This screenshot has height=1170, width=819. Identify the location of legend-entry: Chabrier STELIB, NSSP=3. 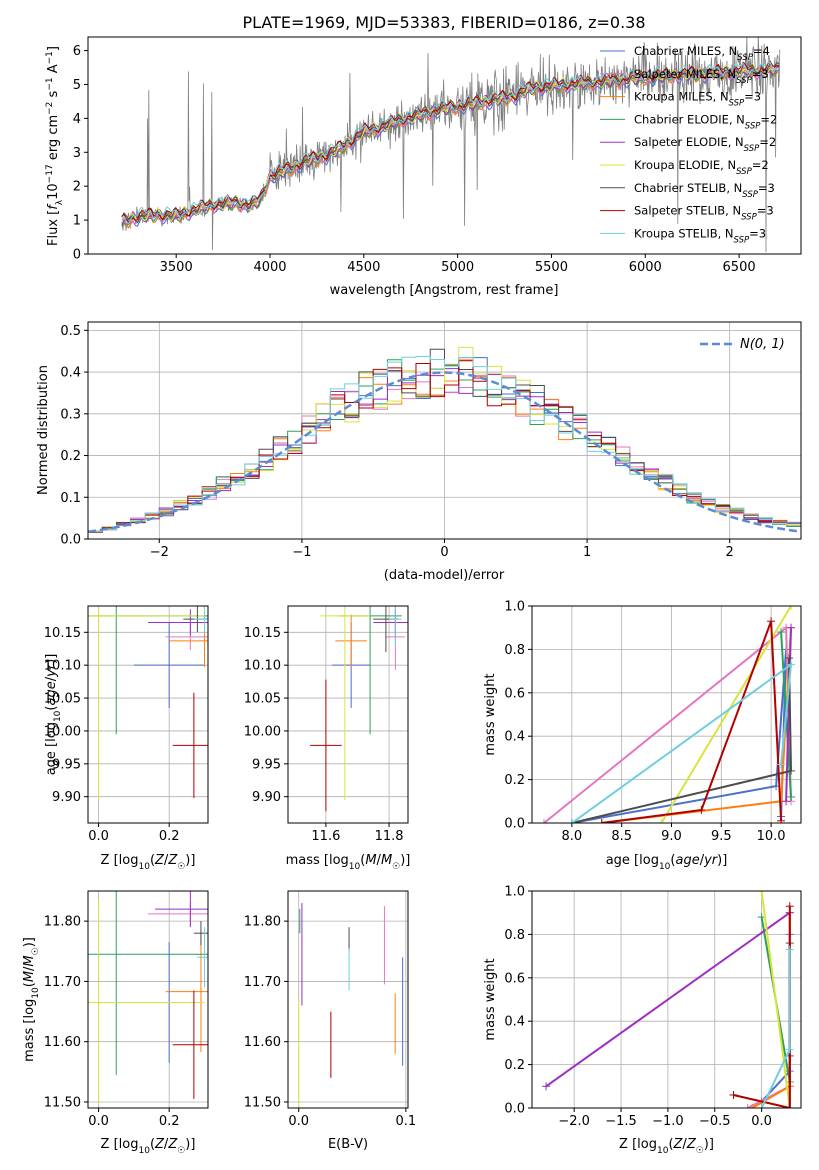
(704, 190).